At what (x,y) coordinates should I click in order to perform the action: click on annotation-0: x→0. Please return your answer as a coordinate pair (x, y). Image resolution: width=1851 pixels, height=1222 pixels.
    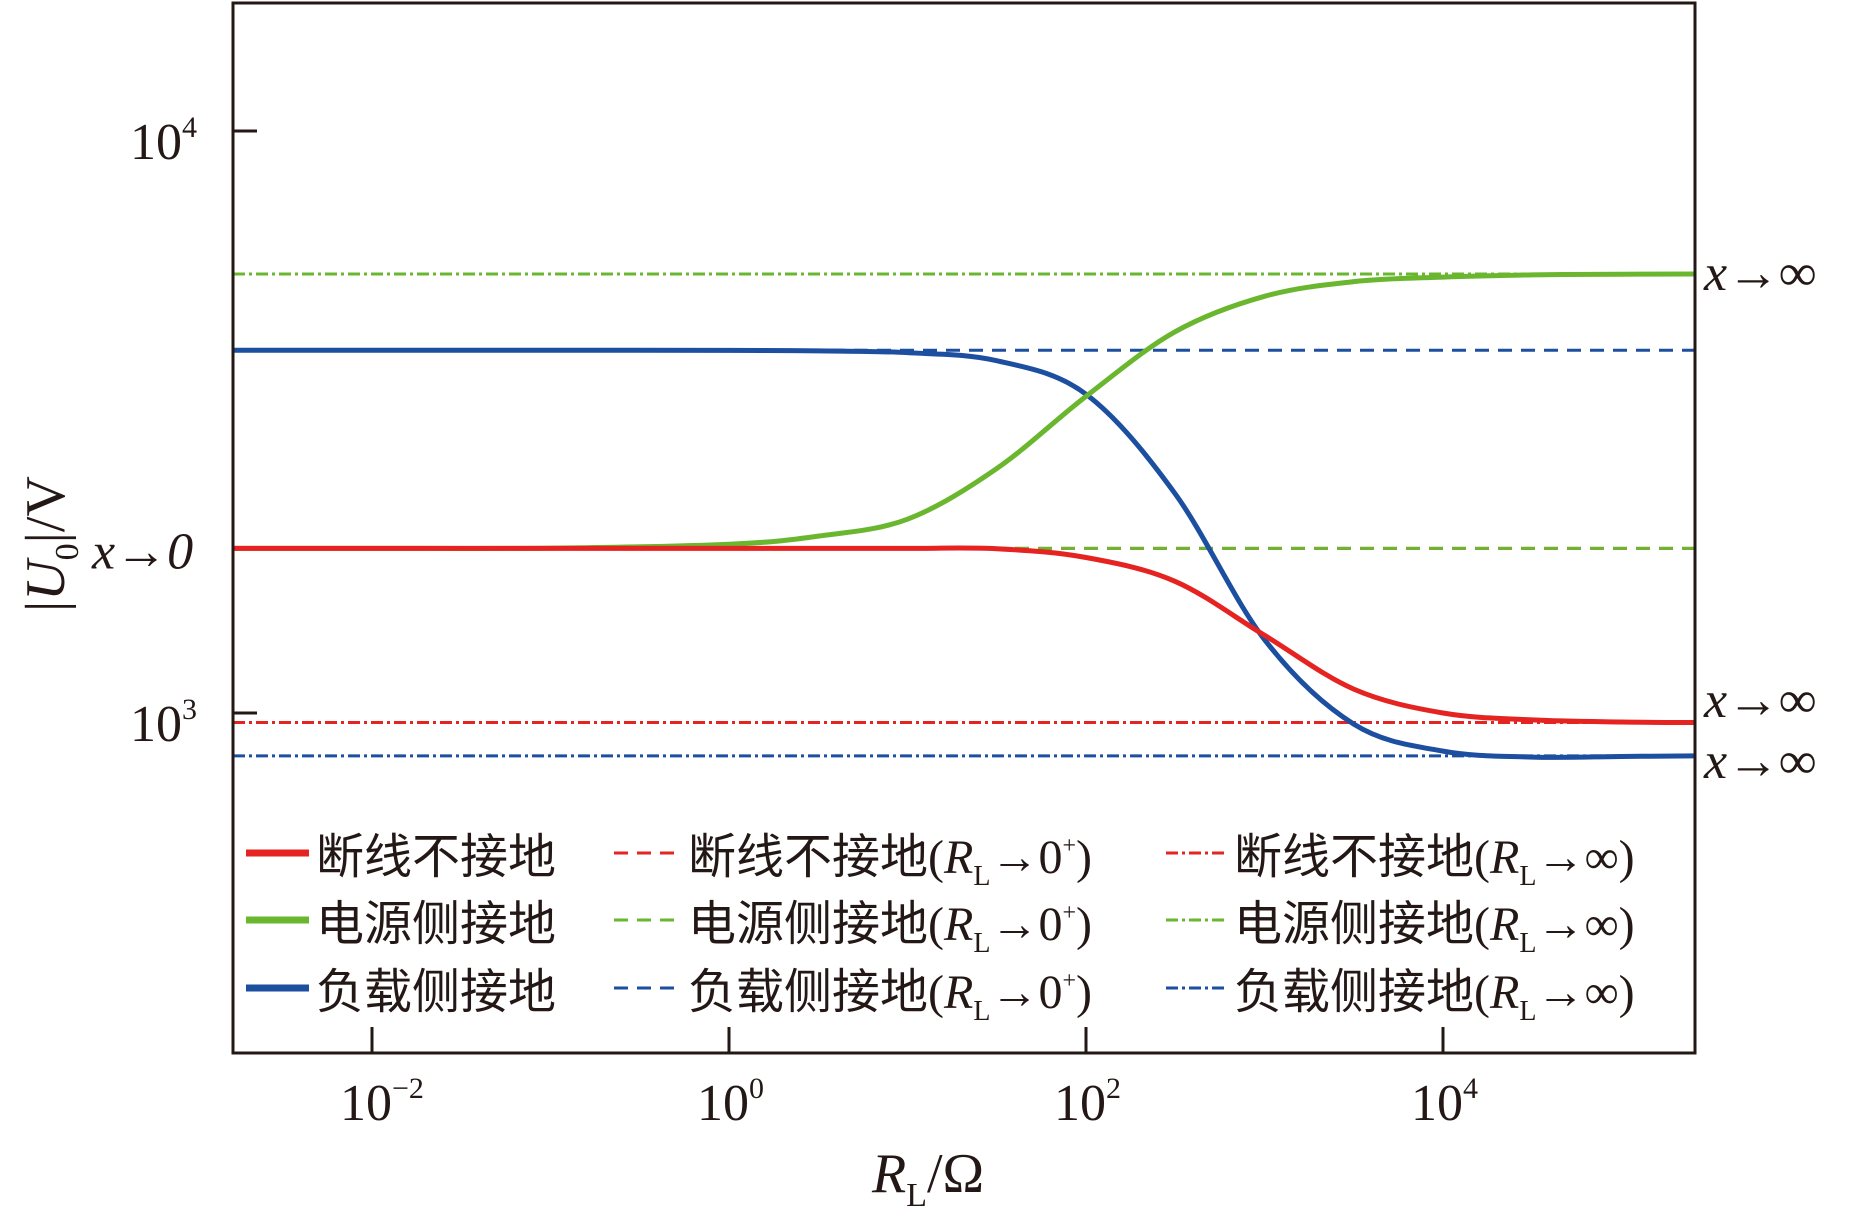
    Looking at the image, I should click on (142, 551).